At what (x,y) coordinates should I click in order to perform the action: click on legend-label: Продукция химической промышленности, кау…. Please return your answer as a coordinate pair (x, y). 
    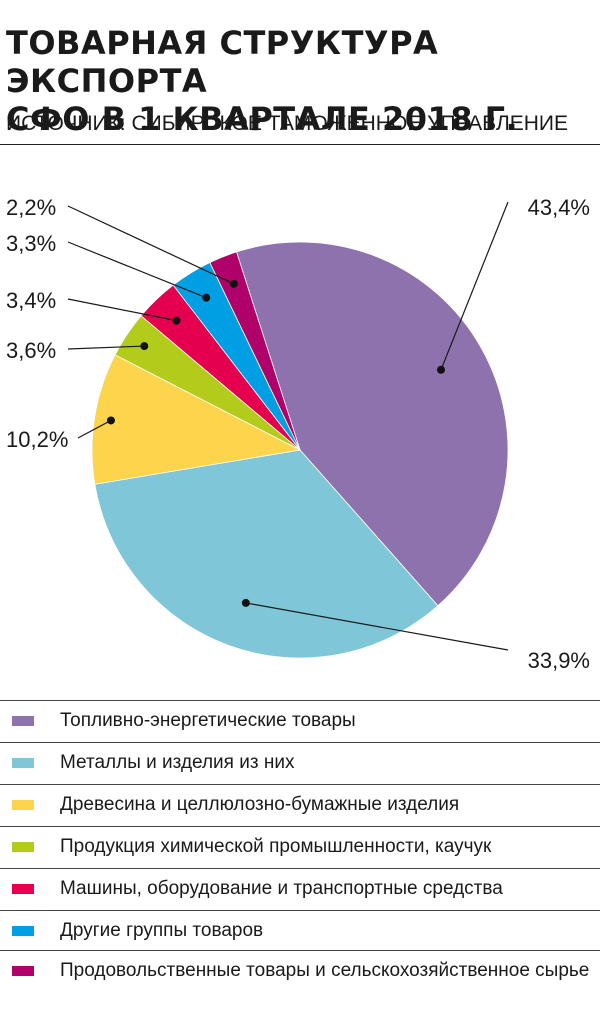
    Looking at the image, I should click on (276, 846).